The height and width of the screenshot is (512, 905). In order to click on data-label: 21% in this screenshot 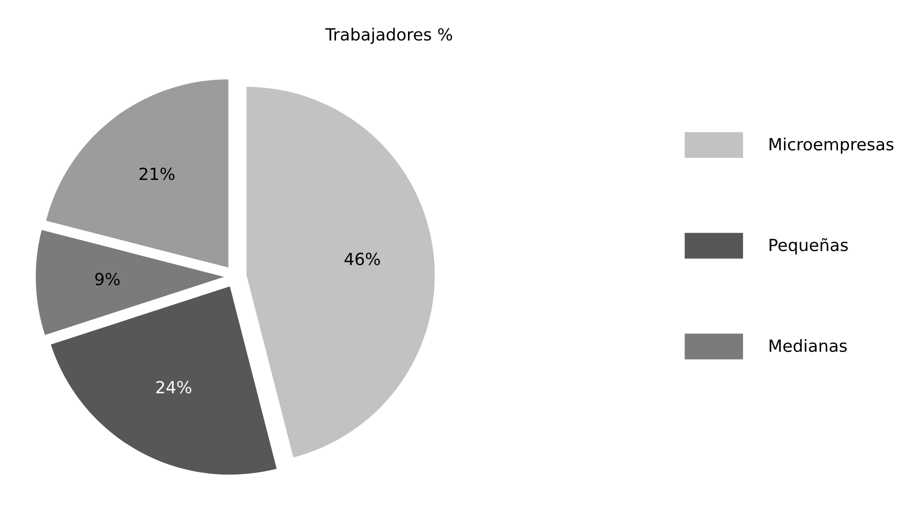, I will do `click(157, 174)`.